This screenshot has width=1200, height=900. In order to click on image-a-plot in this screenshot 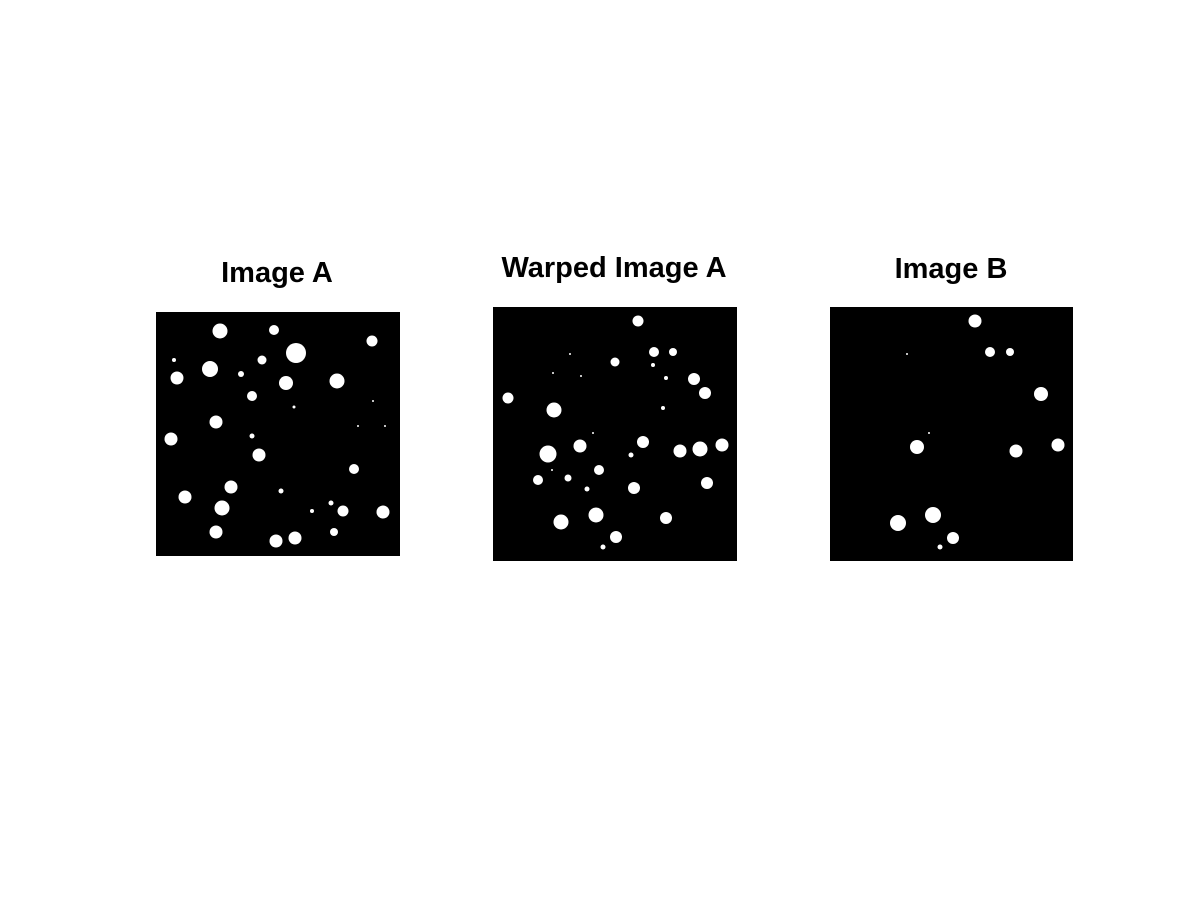, I will do `click(278, 434)`.